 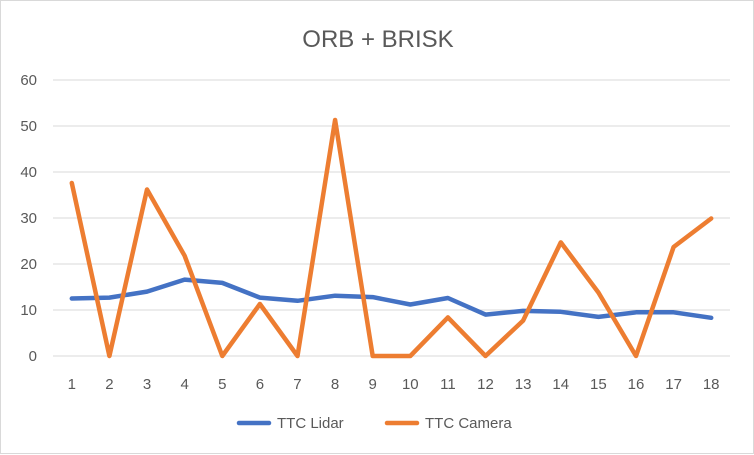 What do you see at coordinates (374, 423) in the screenshot?
I see `legend: TTC Lidar TTC Camera` at bounding box center [374, 423].